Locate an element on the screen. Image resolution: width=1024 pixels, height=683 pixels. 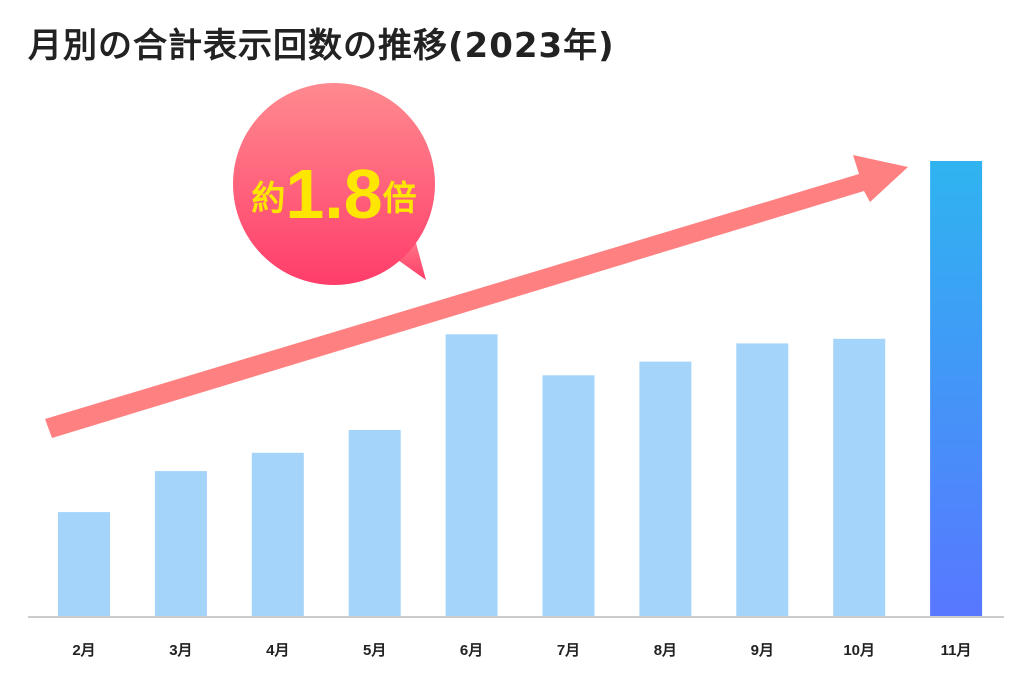
growth-badge: 約1.8倍 is located at coordinates (334, 184).